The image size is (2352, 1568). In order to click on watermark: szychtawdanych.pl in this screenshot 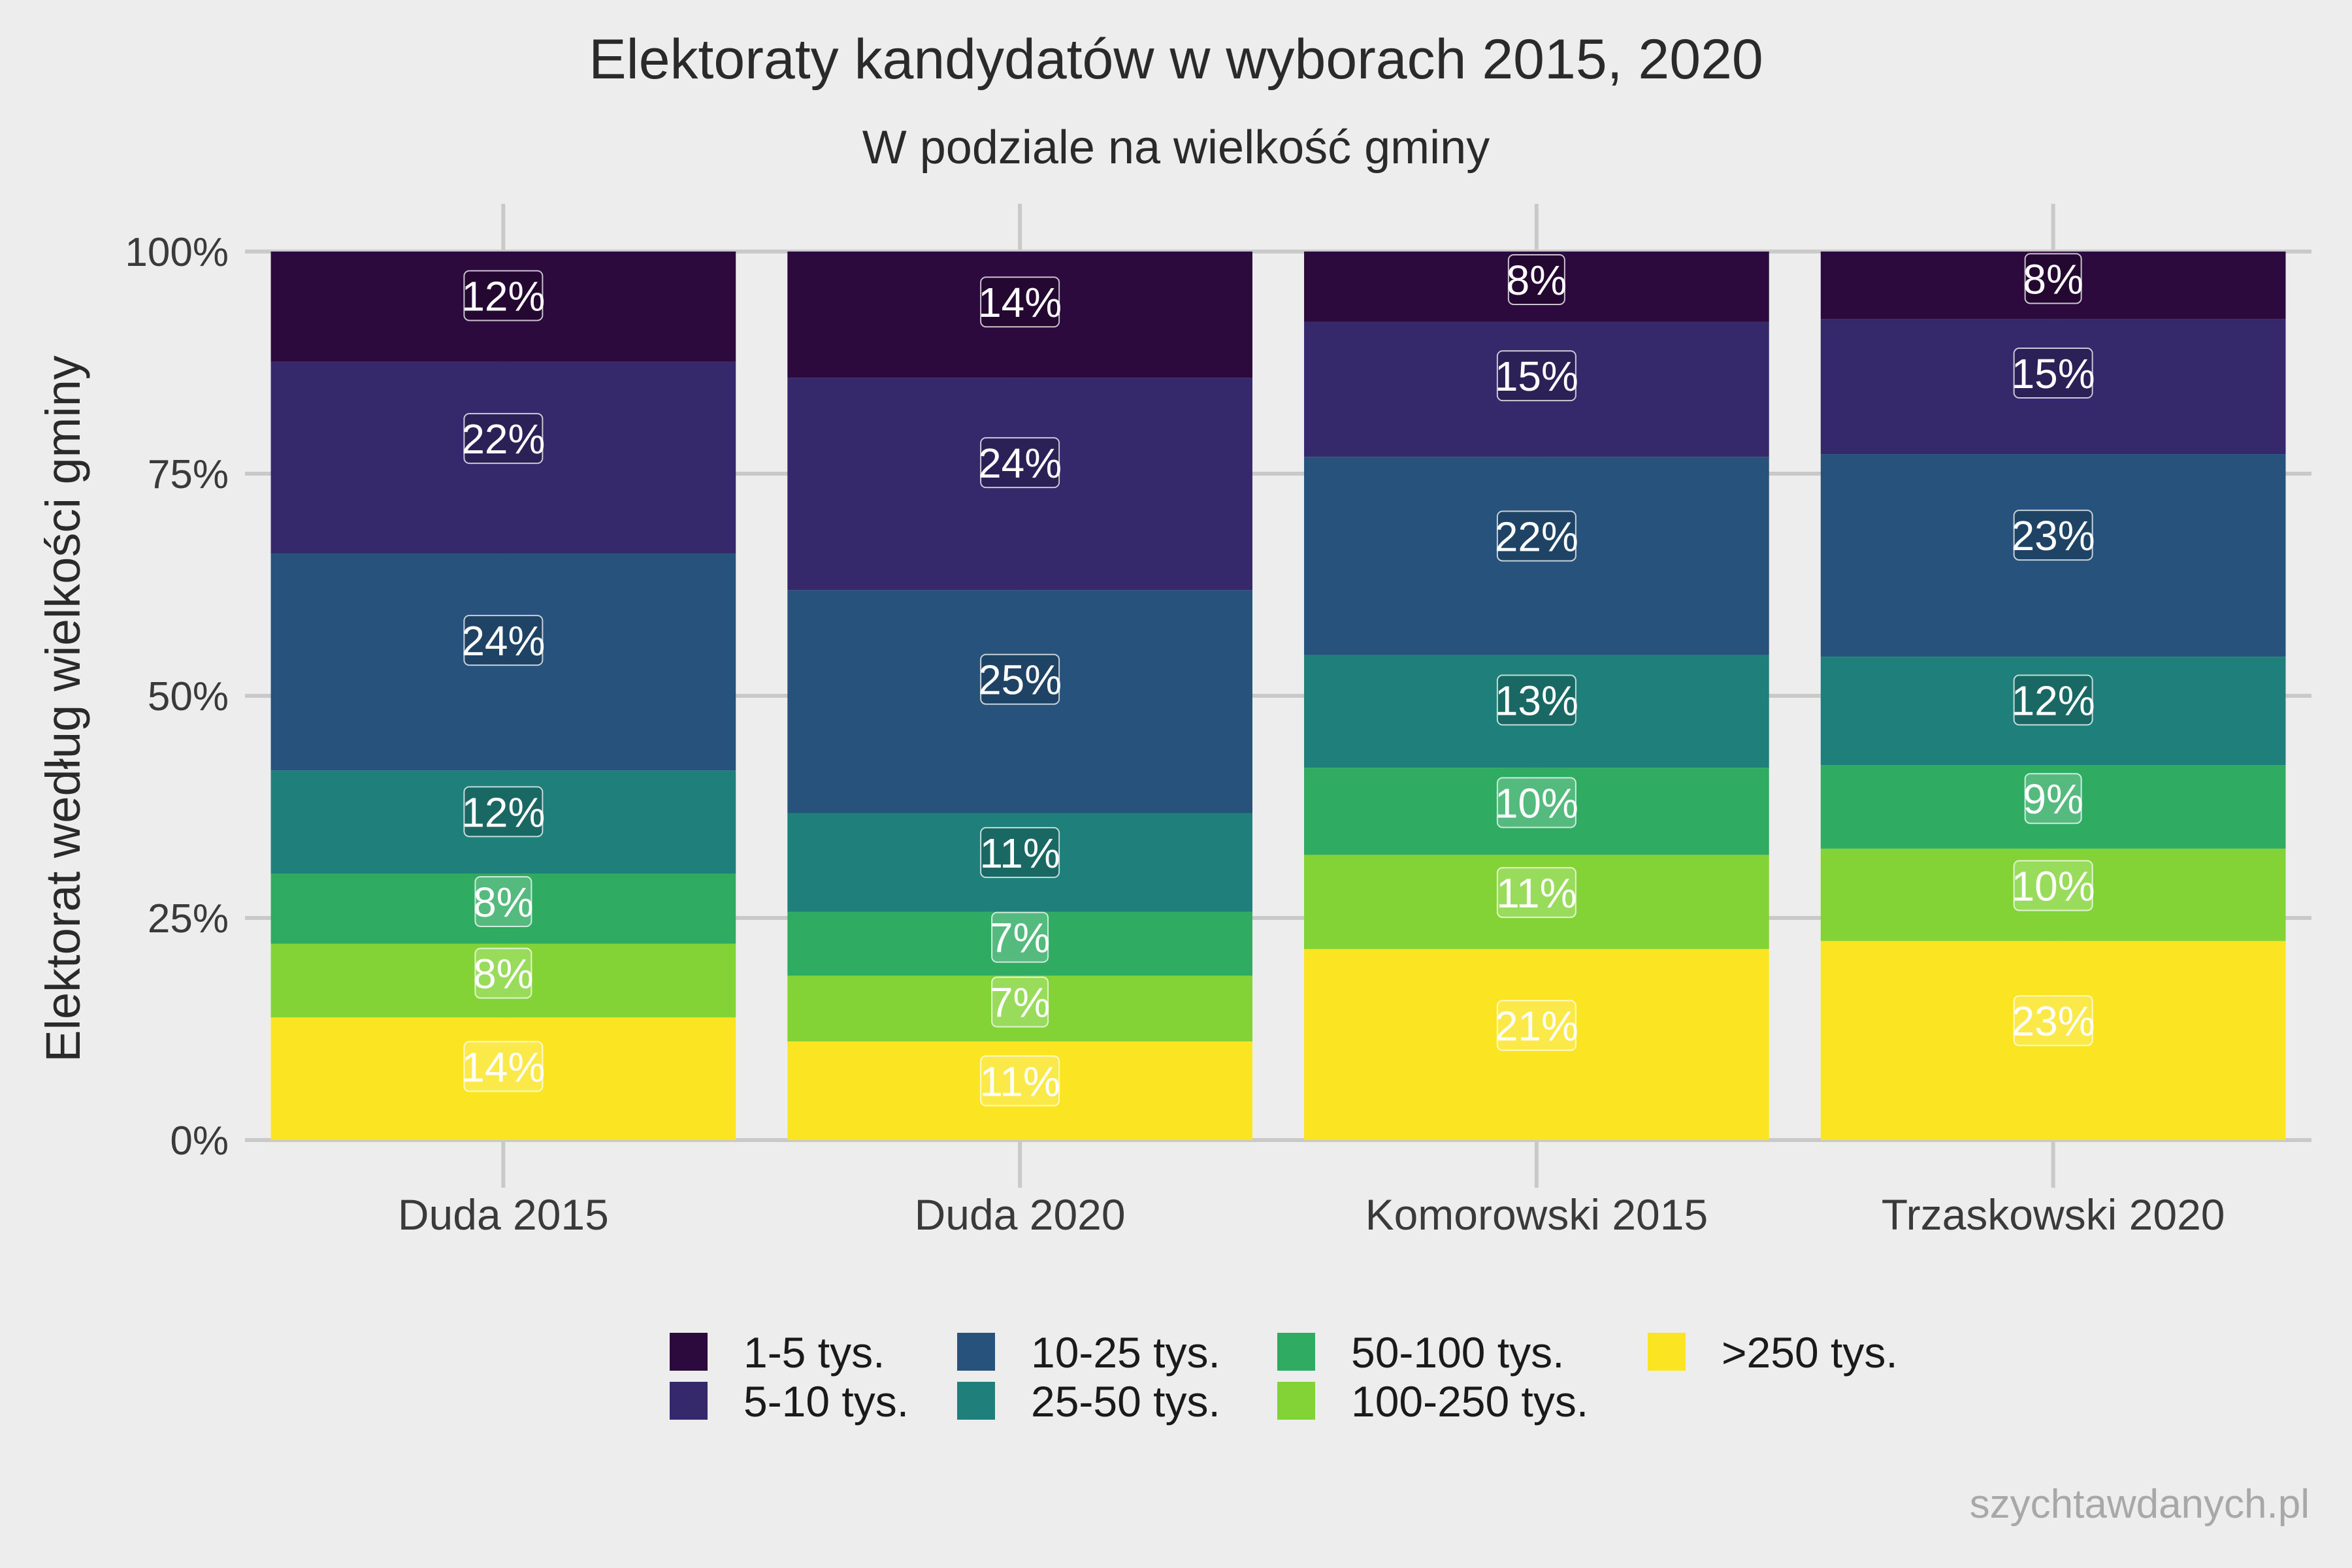, I will do `click(2140, 1504)`.